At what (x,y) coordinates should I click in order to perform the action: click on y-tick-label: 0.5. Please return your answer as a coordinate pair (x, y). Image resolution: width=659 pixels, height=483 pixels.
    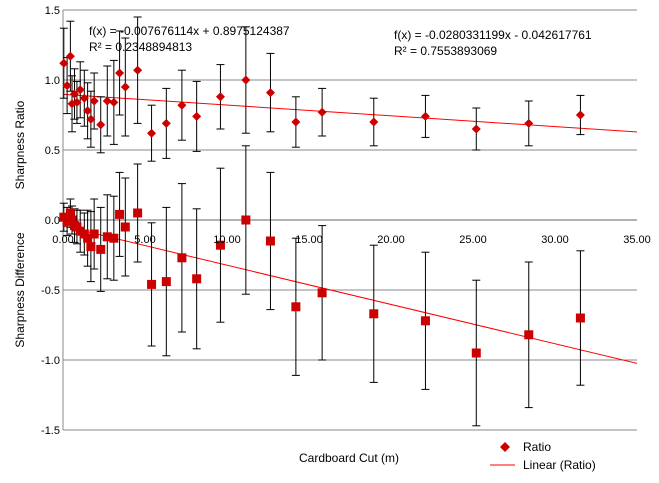
    Looking at the image, I should click on (52, 151).